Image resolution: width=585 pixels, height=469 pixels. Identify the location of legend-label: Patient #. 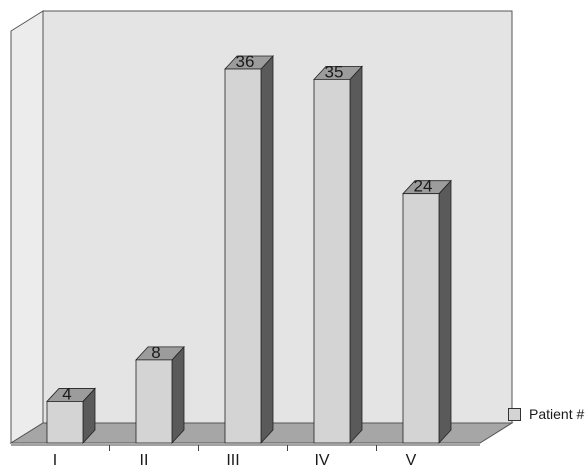
(557, 414).